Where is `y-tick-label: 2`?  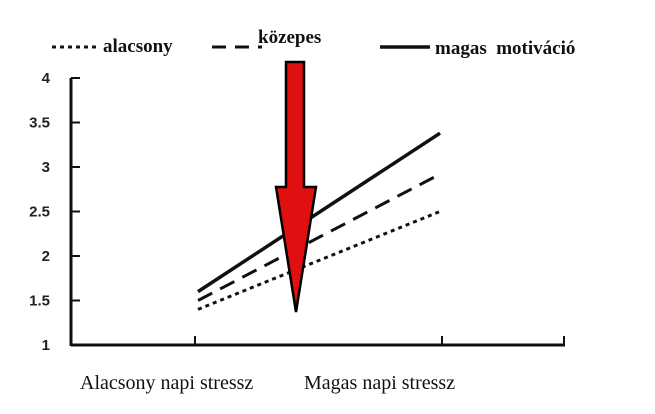 y-tick-label: 2 is located at coordinates (46, 256).